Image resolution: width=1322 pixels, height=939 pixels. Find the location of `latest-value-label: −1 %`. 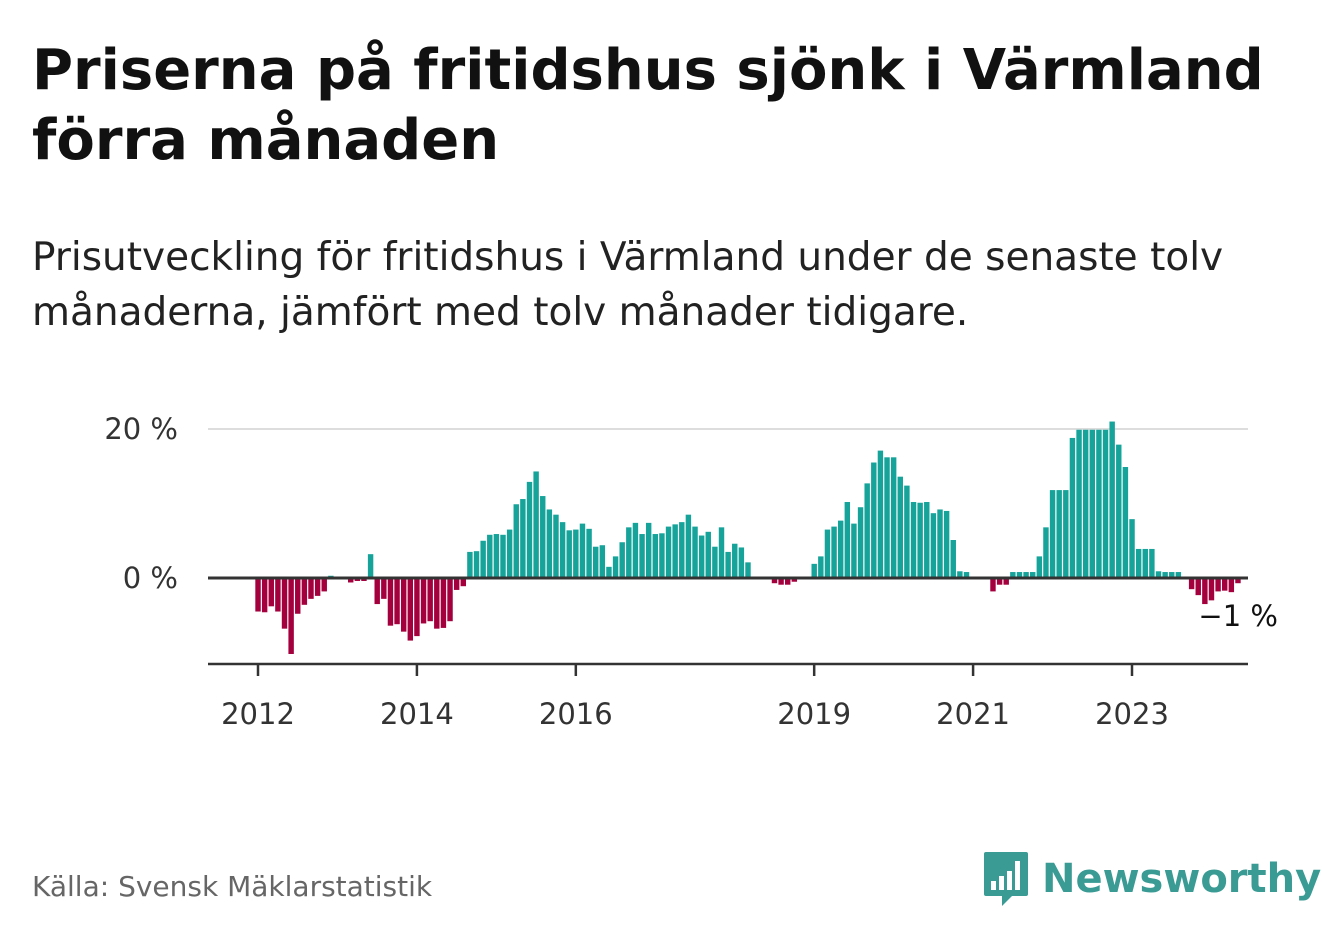

latest-value-label: −1 % is located at coordinates (1238, 616).